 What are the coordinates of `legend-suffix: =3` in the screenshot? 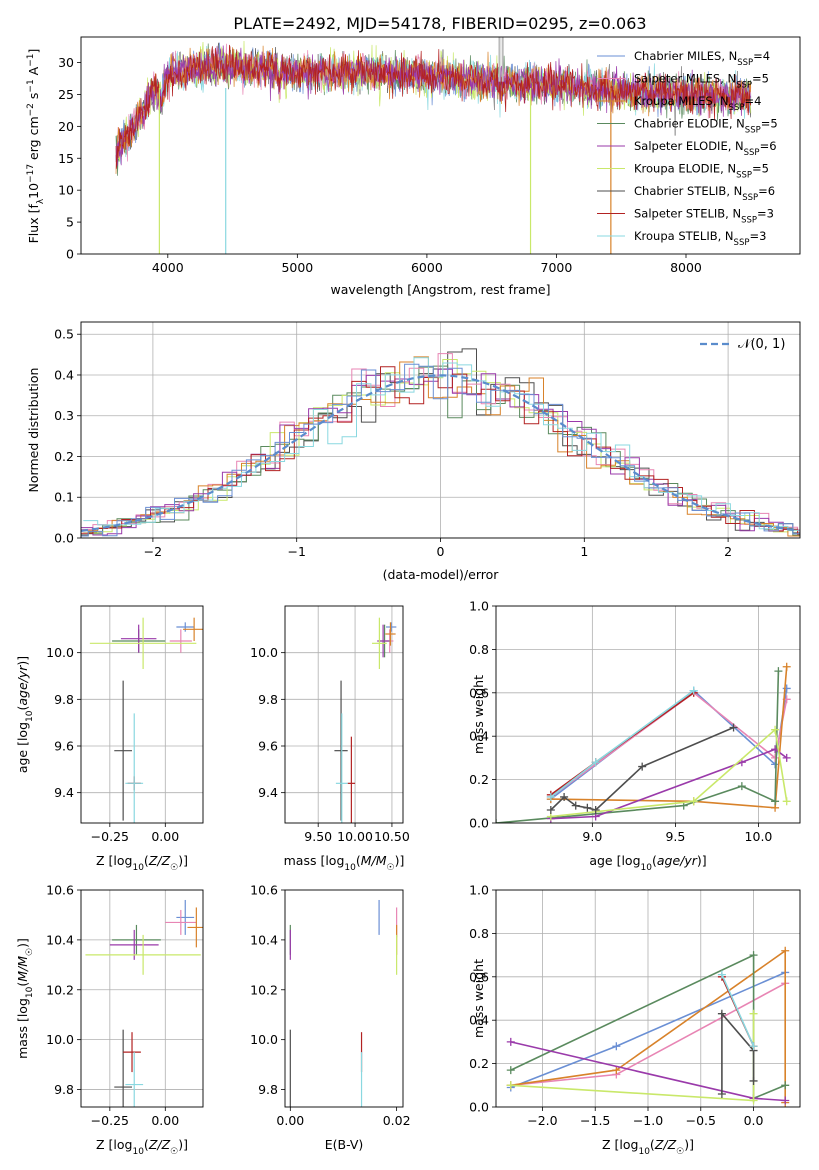 It's located at (757, 236).